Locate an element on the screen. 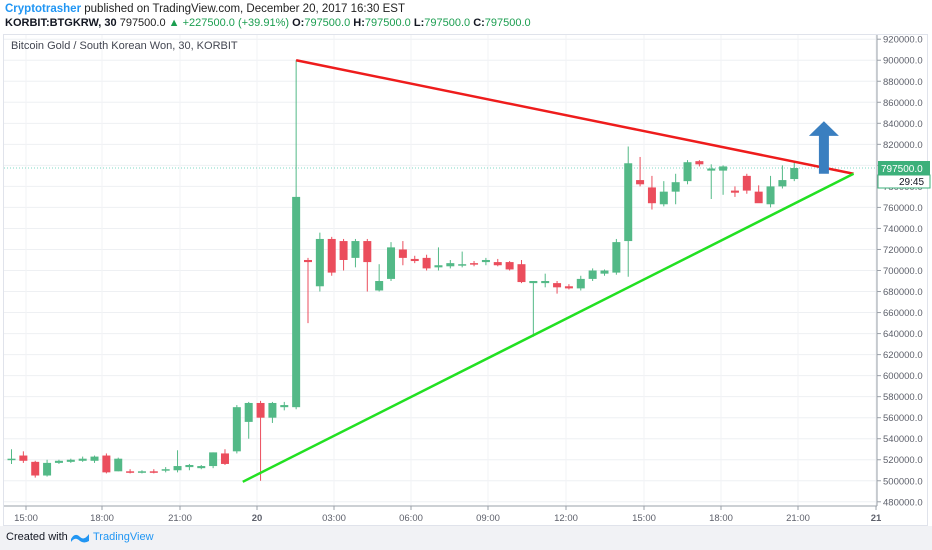 Image resolution: width=932 pixels, height=550 pixels. last-price-tag-label: 797500.0 is located at coordinates (902, 169).